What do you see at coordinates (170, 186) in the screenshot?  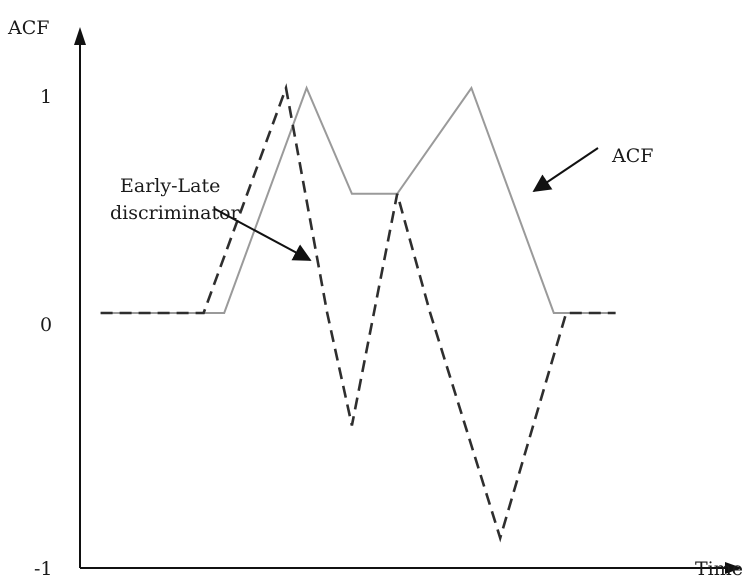 I see `early-late-annotation-line1: Early-Late` at bounding box center [170, 186].